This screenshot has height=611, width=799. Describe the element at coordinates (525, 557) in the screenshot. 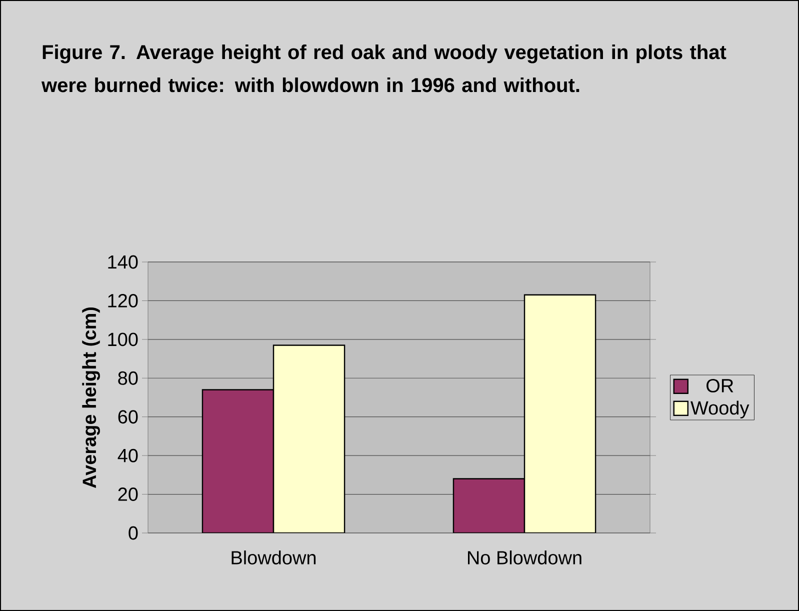

I see `x-tick-label: No Blowdown` at that location.